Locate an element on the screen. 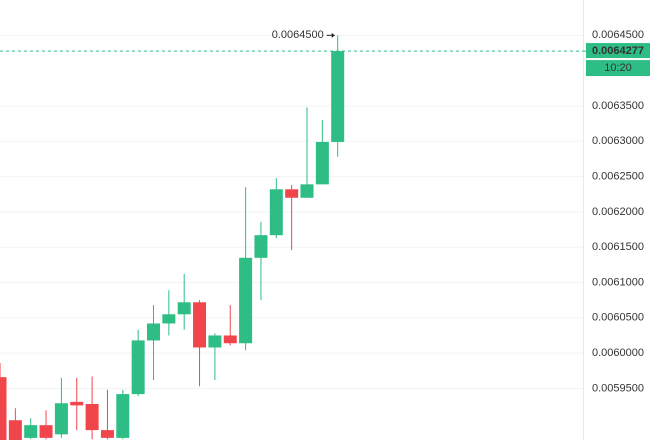  y-tick-label: 0.0063500 is located at coordinates (618, 106).